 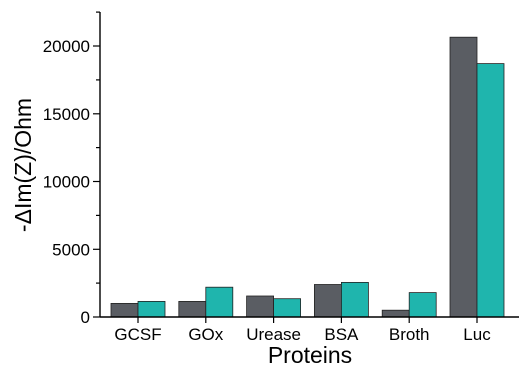 What do you see at coordinates (477, 334) in the screenshot?
I see `x-tick-label: Luc` at bounding box center [477, 334].